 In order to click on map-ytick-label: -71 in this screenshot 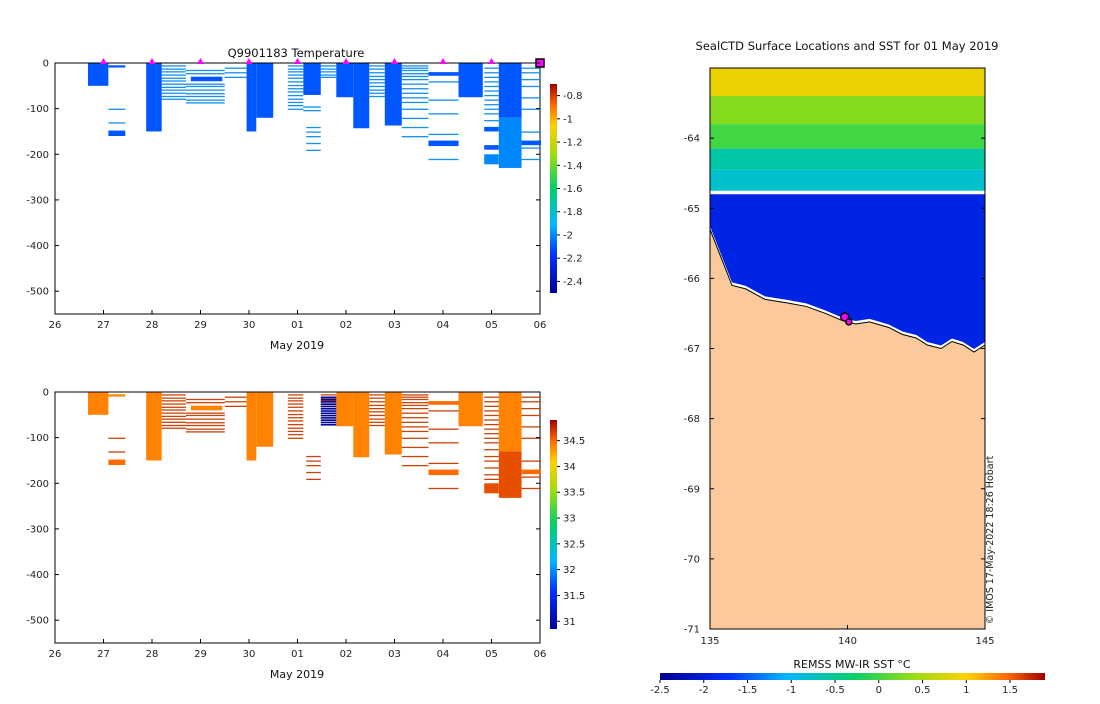, I will do `click(692, 630)`.